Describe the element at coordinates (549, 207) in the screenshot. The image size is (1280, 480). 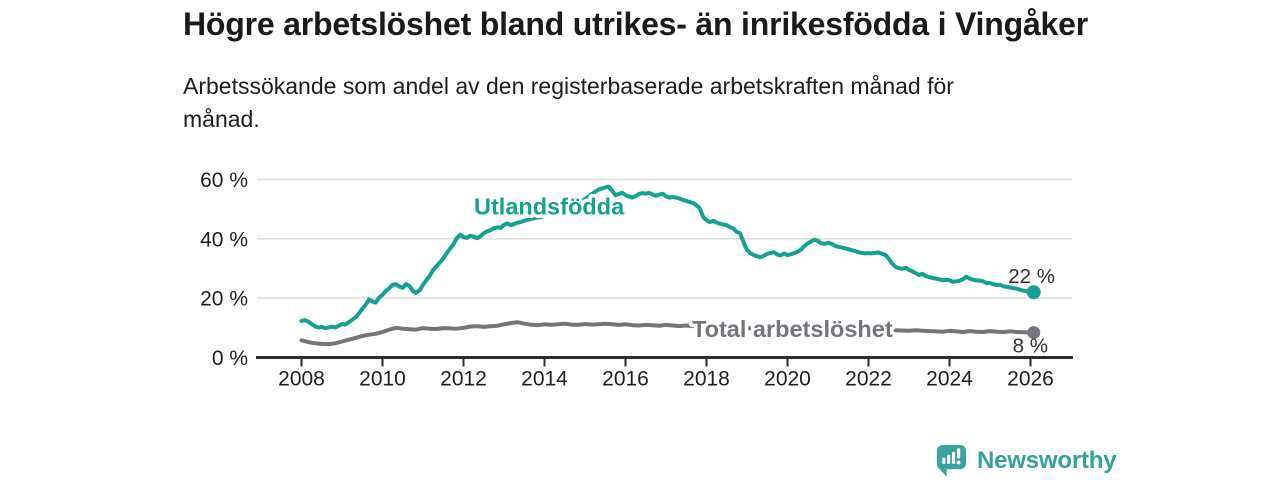
I see `series-label-utlandsf-dda: Utlandsfödda` at that location.